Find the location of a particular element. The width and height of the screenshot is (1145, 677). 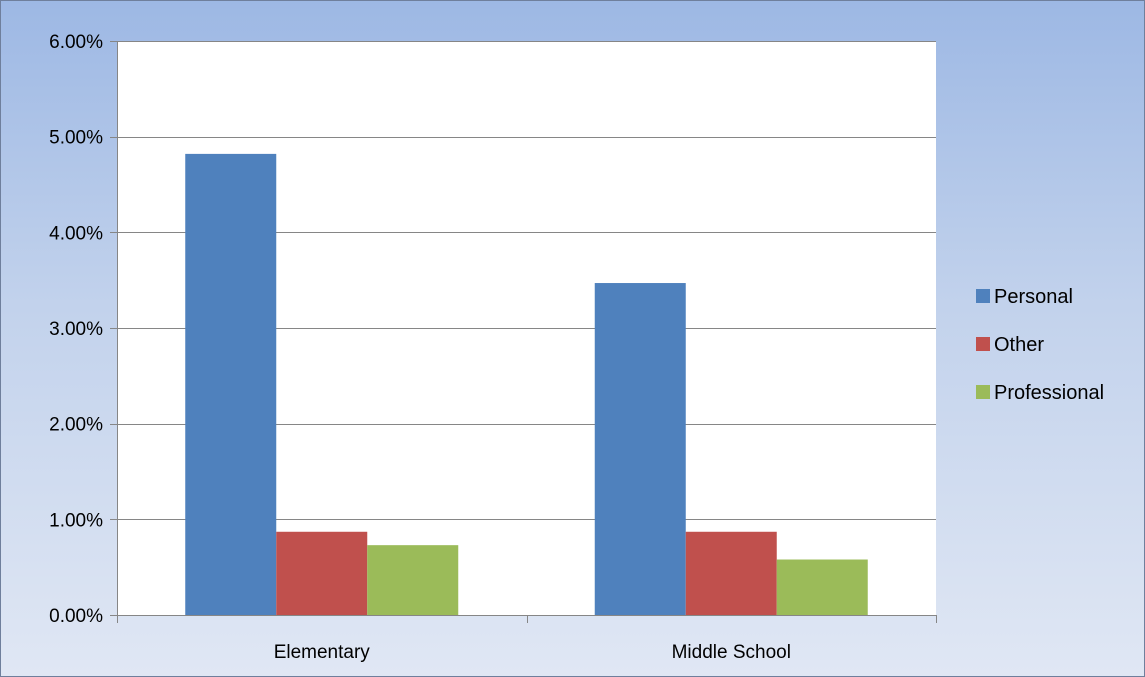

y-tick-label: 3.00% is located at coordinates (76, 329).